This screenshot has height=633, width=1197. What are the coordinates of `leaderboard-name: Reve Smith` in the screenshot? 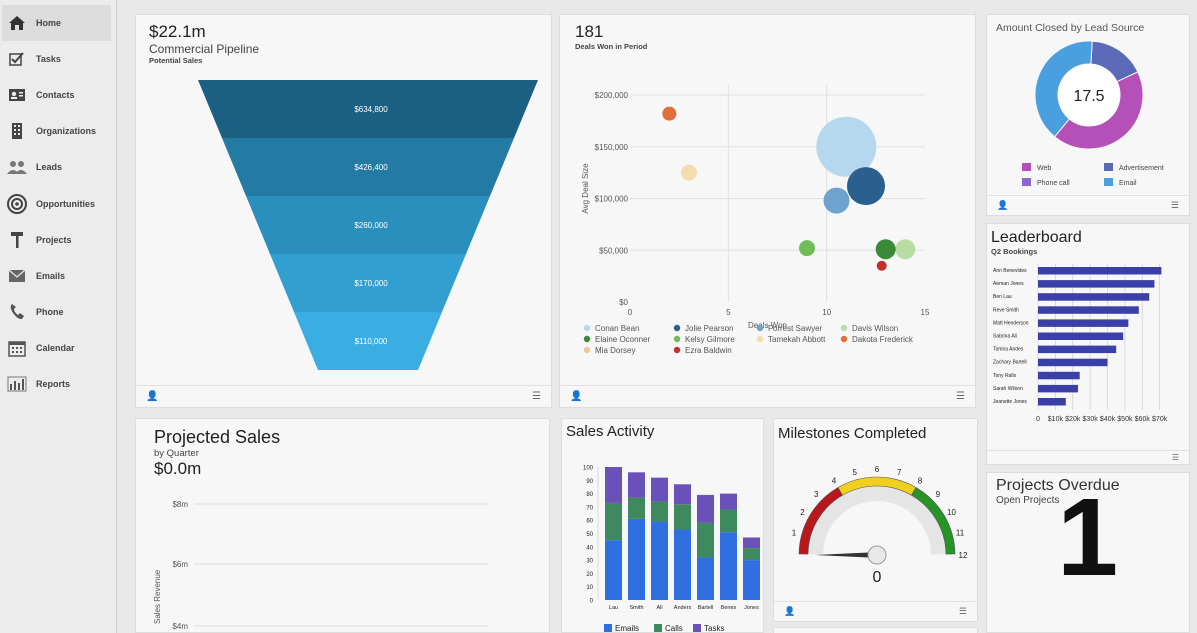 It's located at (1006, 310).